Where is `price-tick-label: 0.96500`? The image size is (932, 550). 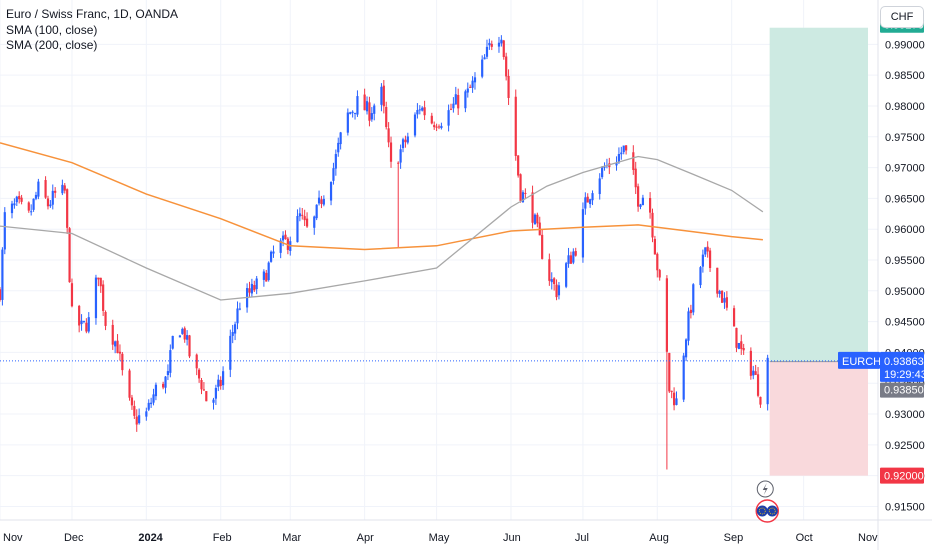
price-tick-label: 0.96500 is located at coordinates (905, 199).